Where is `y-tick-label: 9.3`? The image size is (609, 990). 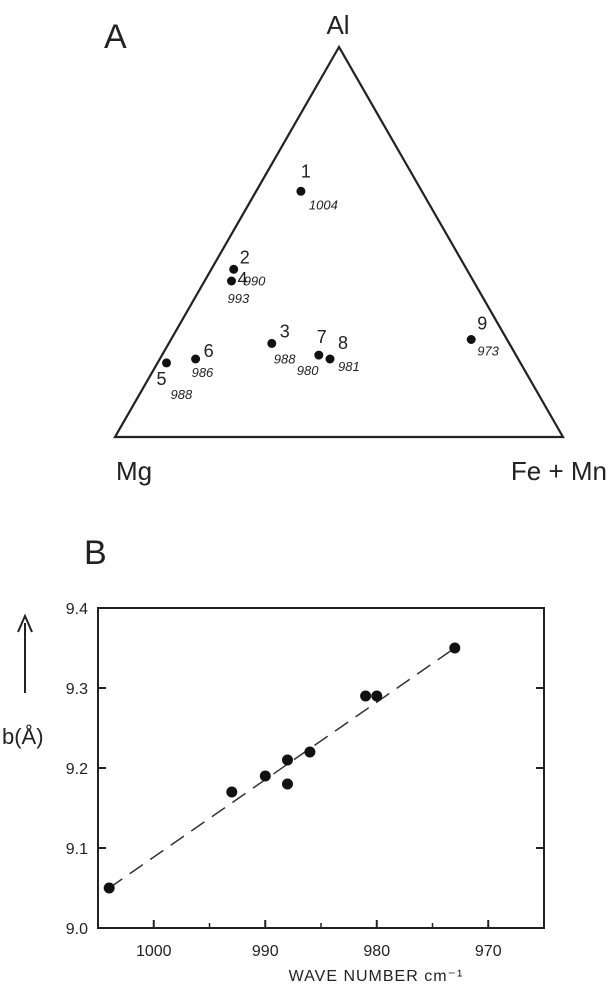
y-tick-label: 9.3 is located at coordinates (77, 689).